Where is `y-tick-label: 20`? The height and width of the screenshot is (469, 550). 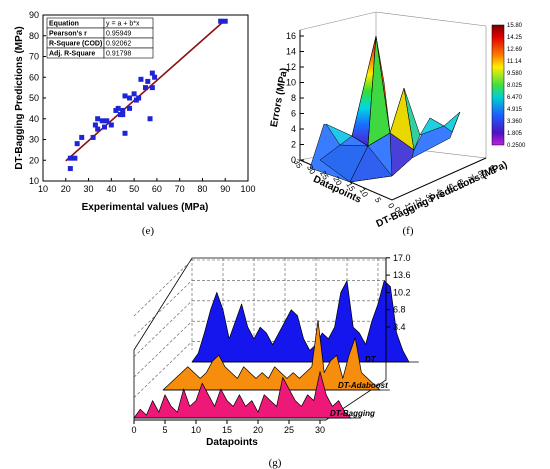 y-tick-label: 20 is located at coordinates (34, 160).